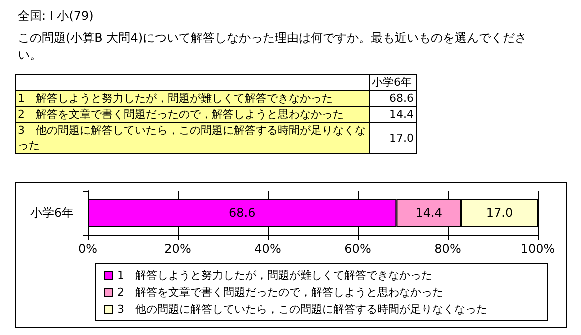 This screenshot has height=335, width=581. What do you see at coordinates (358, 249) in the screenshot?
I see `x-tick-label: 60%` at bounding box center [358, 249].